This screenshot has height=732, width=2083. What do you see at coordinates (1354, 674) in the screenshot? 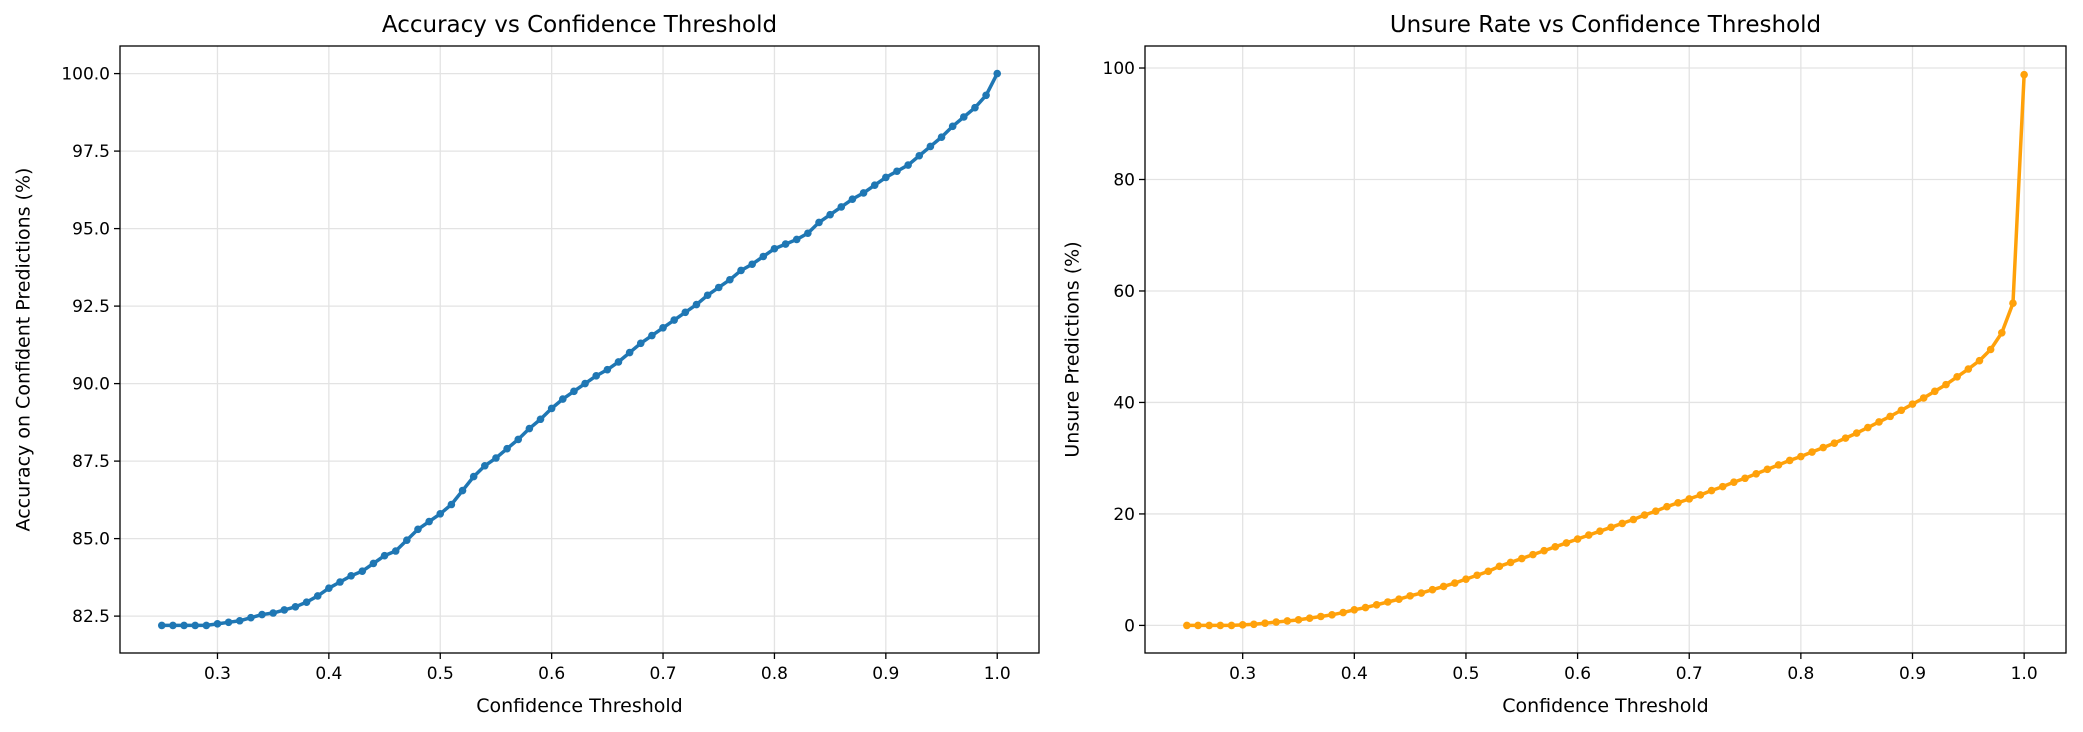
I see `x-tick-label: 0.4` at bounding box center [1354, 674].